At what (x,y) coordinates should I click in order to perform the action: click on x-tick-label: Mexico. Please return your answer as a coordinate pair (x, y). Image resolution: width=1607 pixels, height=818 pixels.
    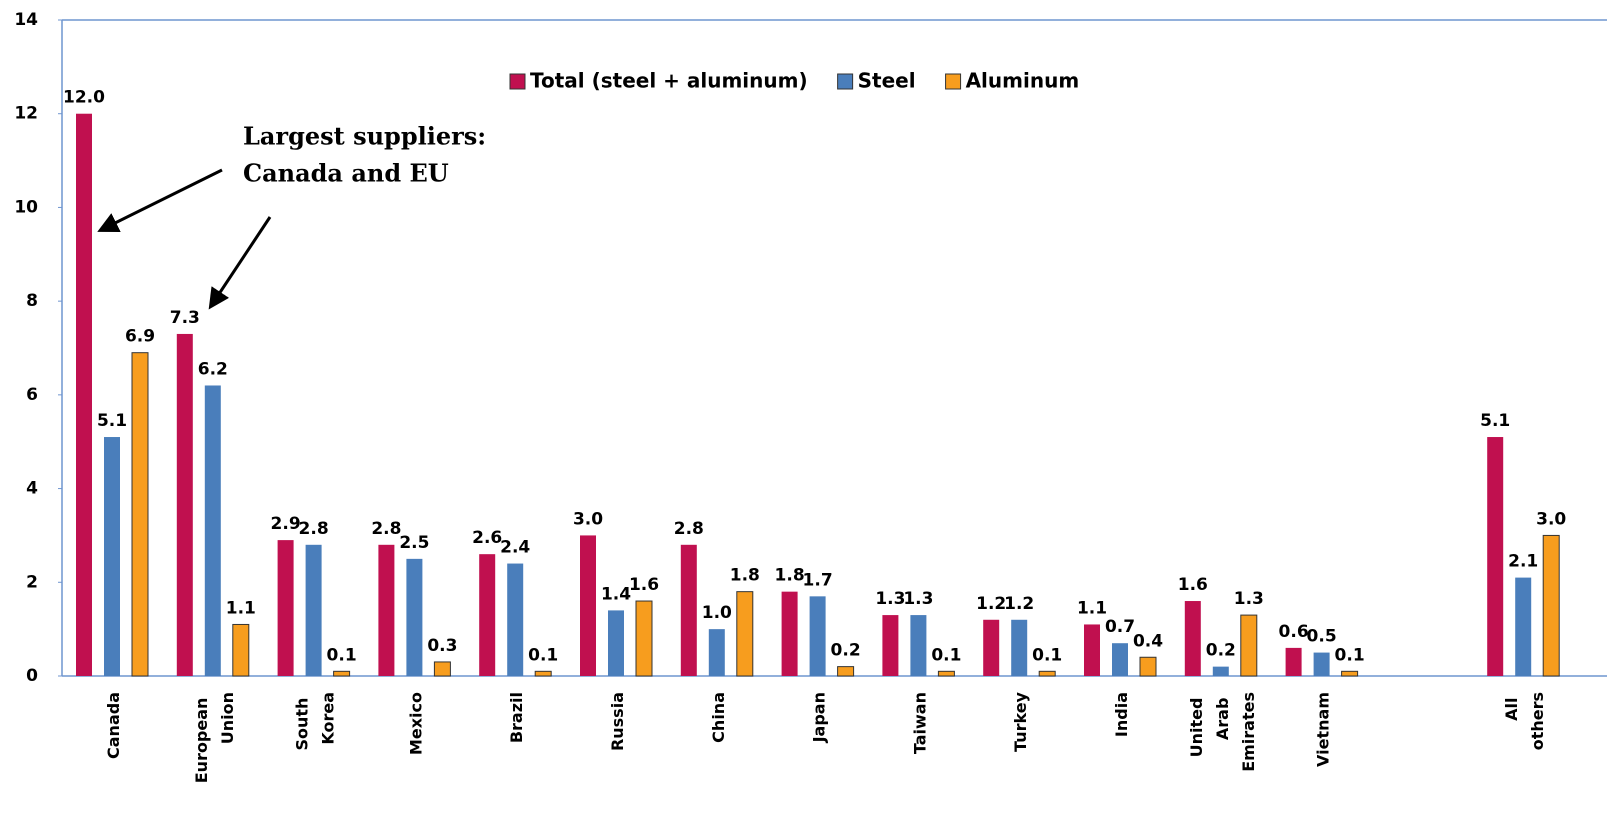
    Looking at the image, I should click on (415, 723).